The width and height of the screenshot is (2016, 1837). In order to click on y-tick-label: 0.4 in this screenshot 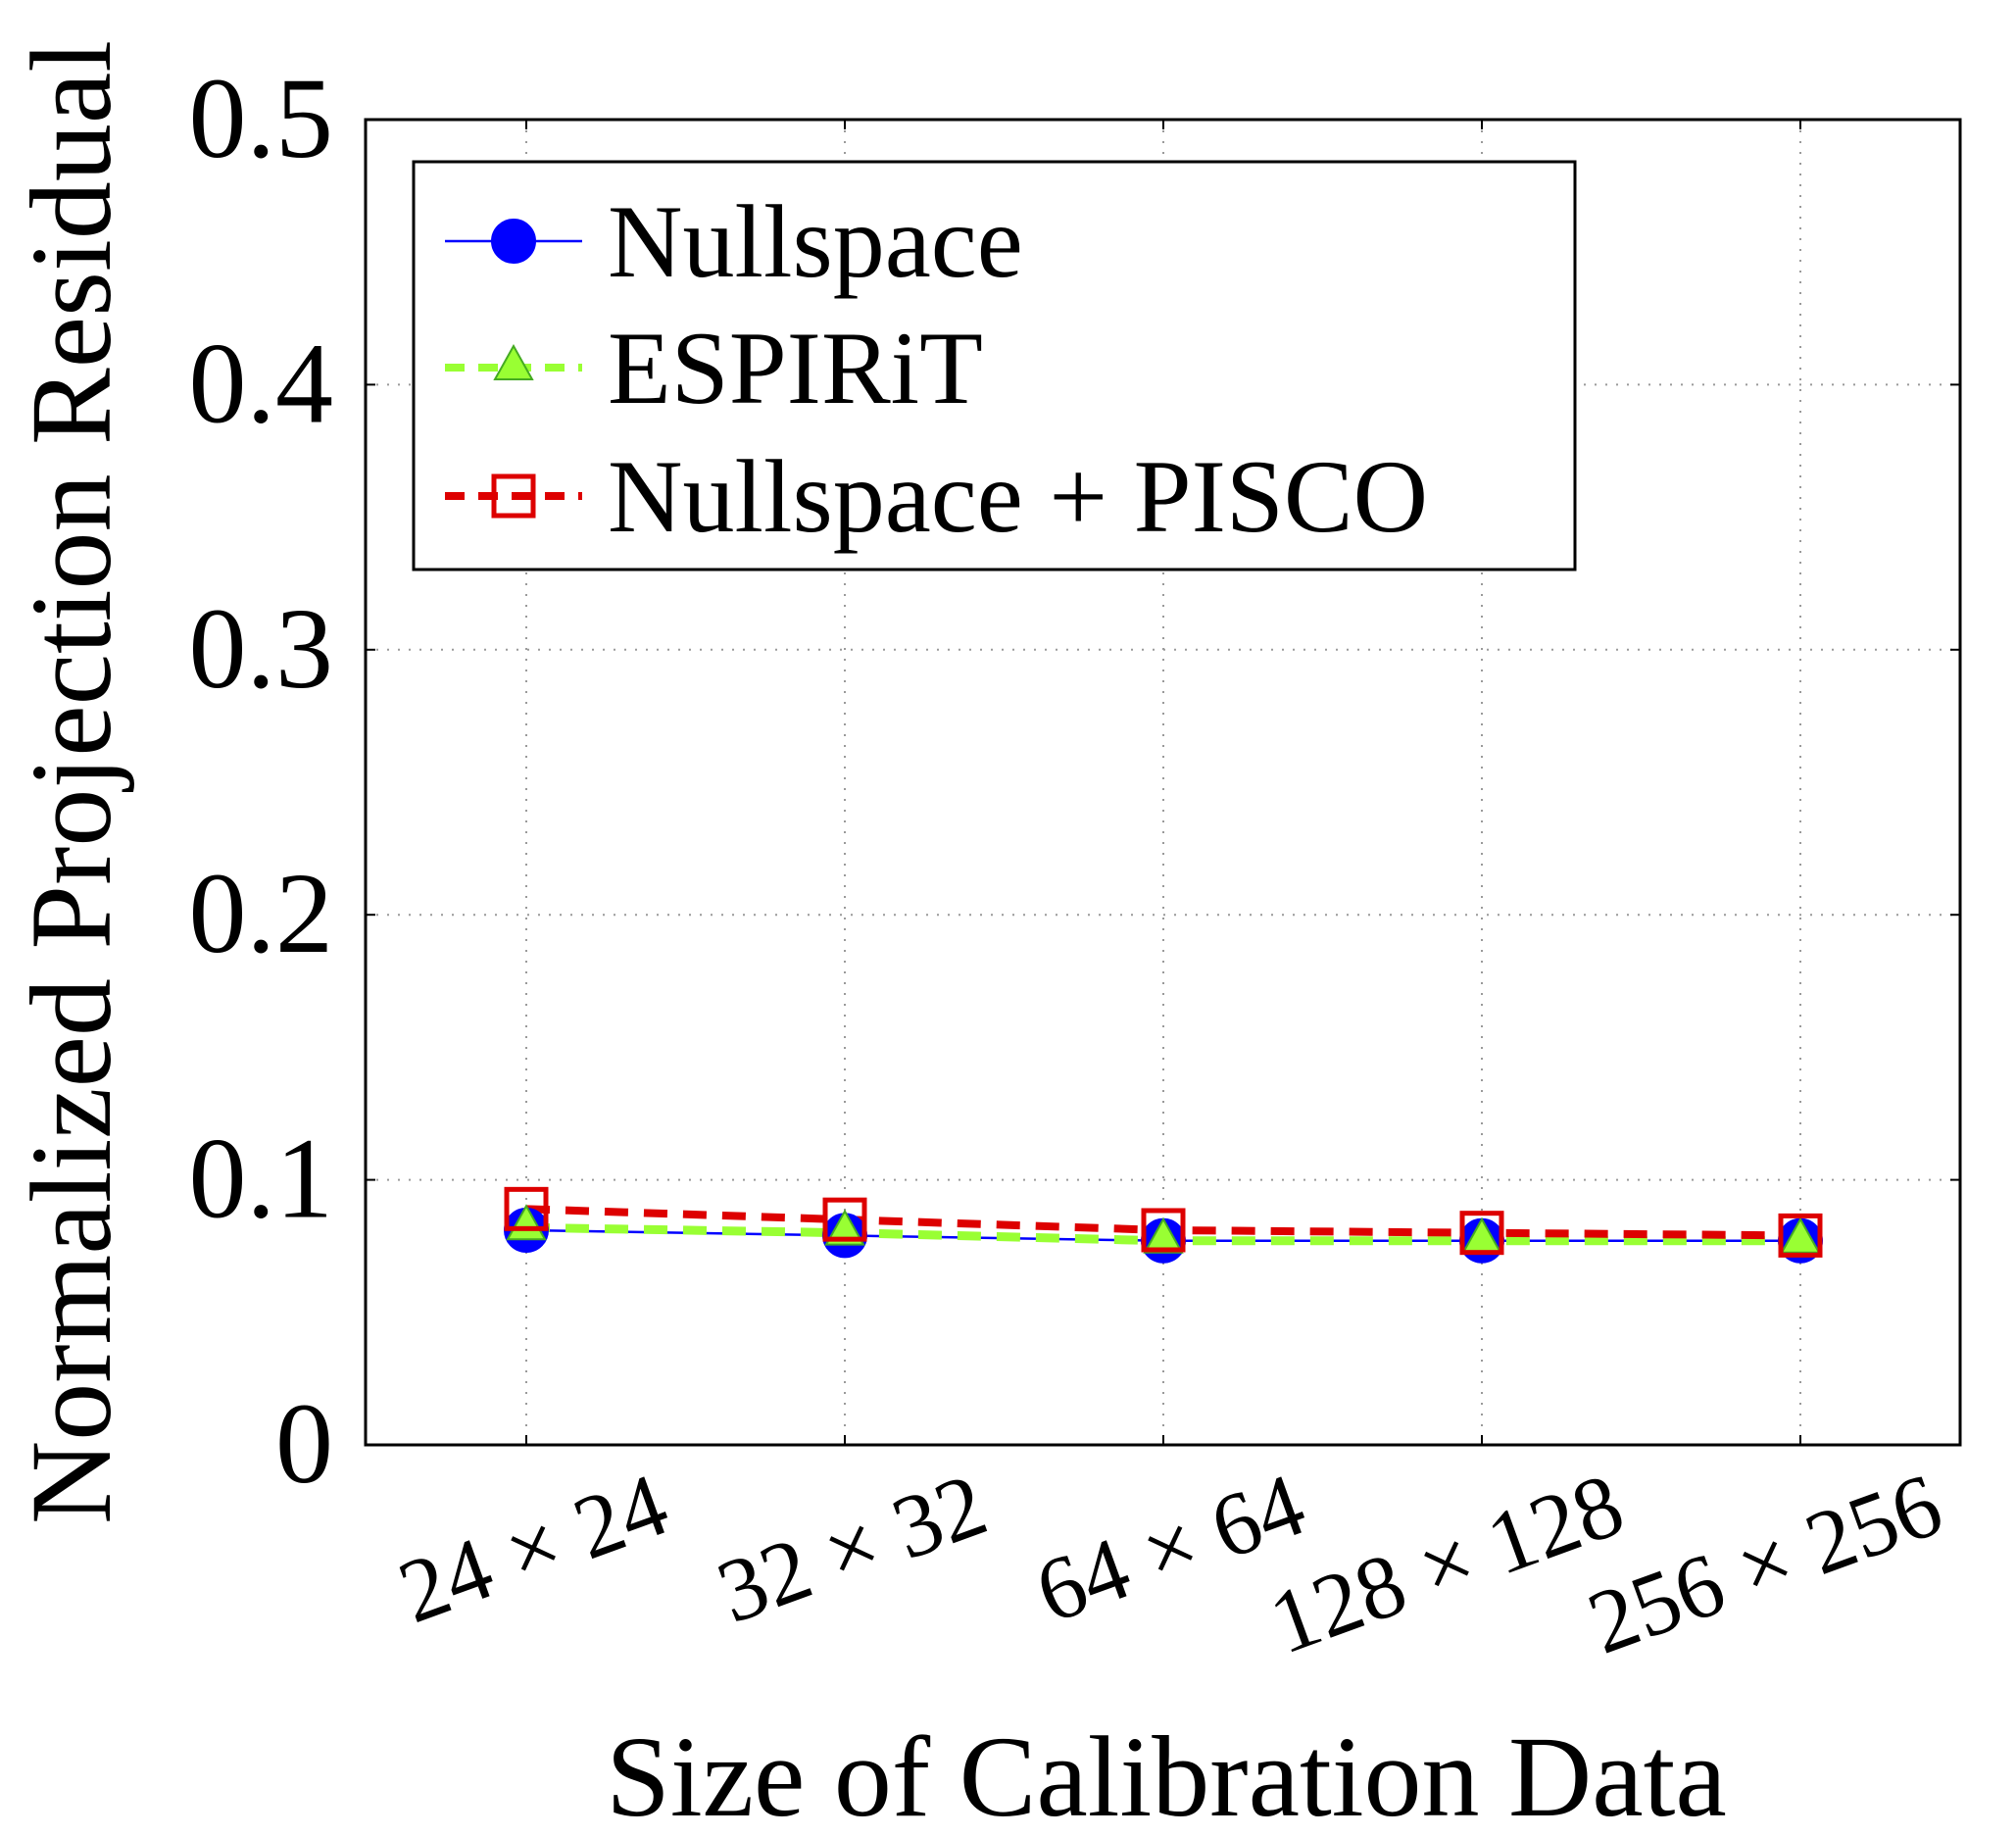, I will do `click(262, 383)`.